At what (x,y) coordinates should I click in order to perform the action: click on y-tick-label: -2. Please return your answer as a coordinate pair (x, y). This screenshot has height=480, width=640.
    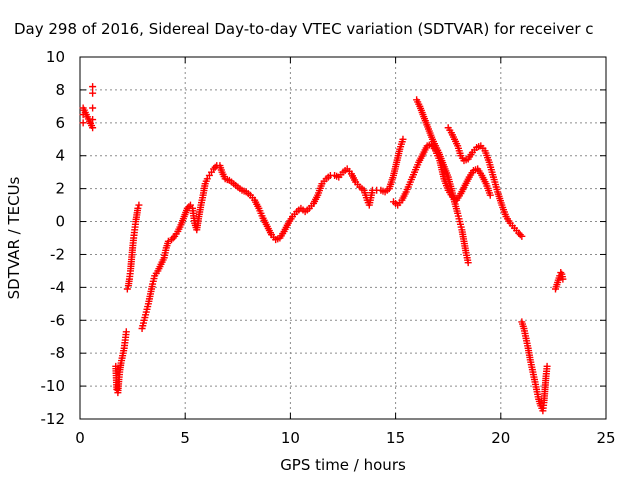
    Looking at the image, I should click on (57, 254).